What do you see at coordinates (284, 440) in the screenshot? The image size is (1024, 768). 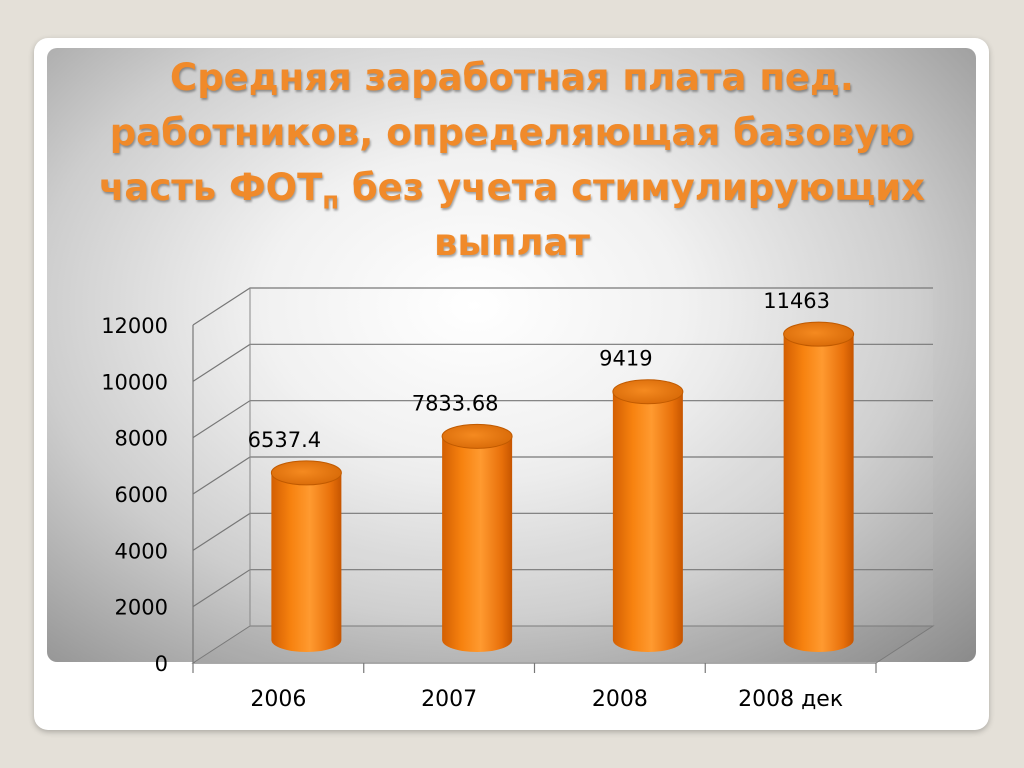 I see `data-label: 6537.4` at bounding box center [284, 440].